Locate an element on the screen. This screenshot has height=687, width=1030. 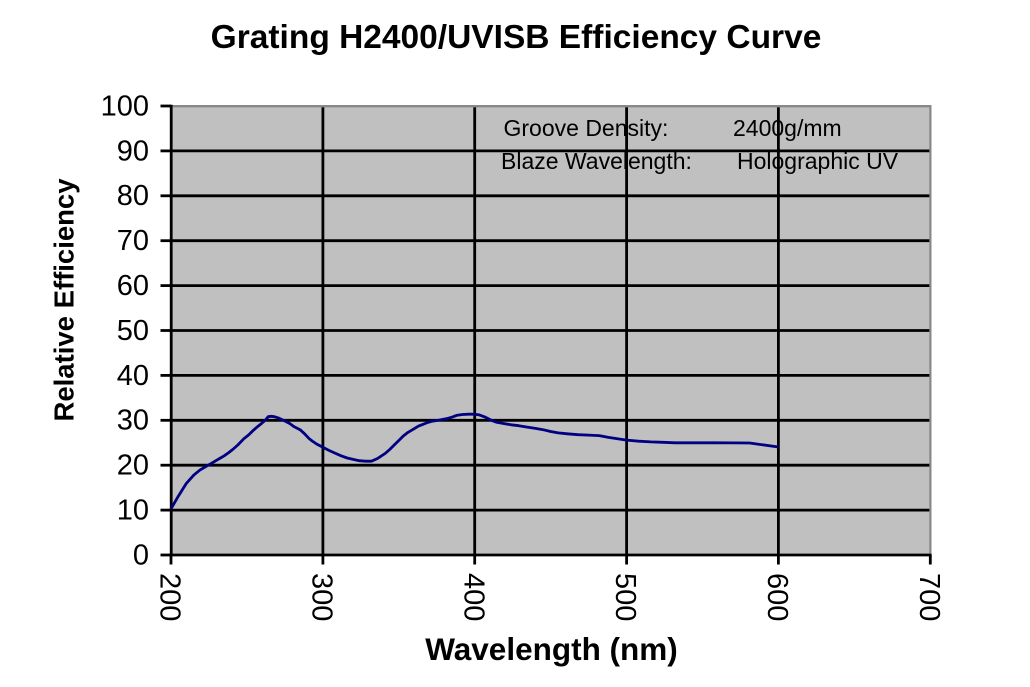
svg-text: 500 is located at coordinates (625, 597).